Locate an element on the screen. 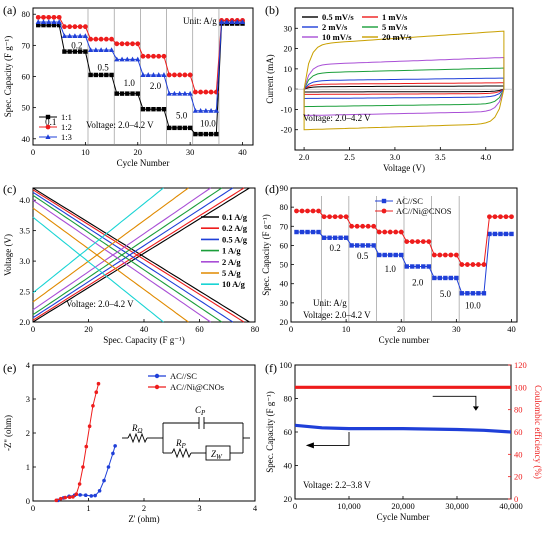 This screenshot has width=550, height=534. x-axis-label: Cycle number is located at coordinates (404, 340).